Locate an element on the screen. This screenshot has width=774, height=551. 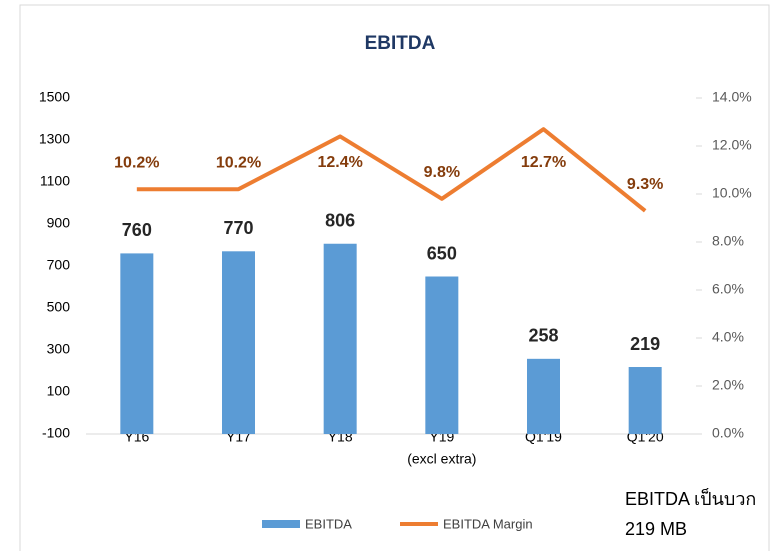
y-tick-label: 1100 is located at coordinates (55, 181).